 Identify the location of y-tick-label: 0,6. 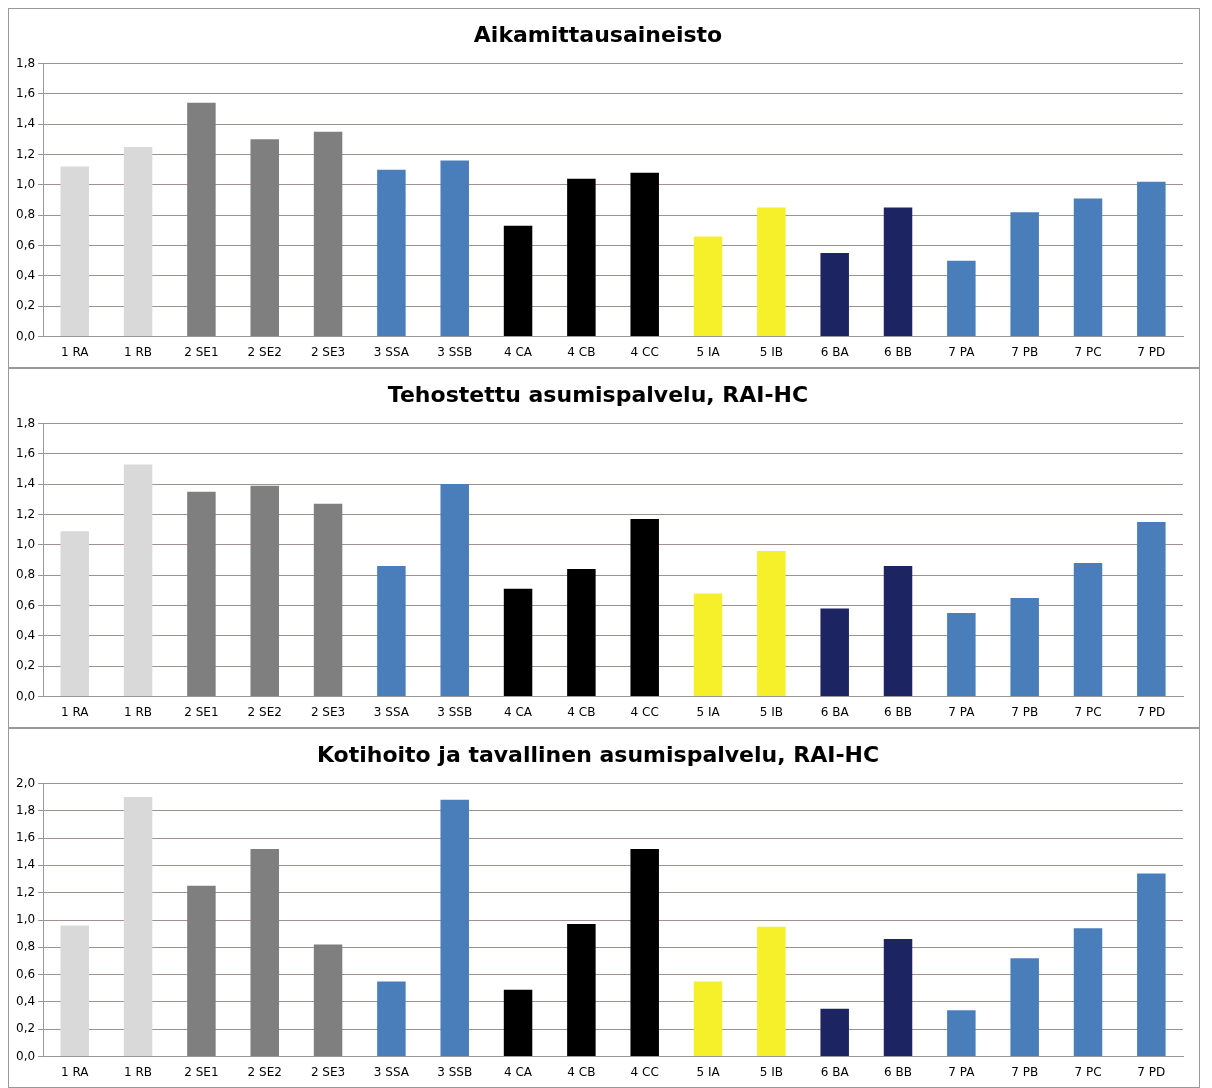
(25, 604).